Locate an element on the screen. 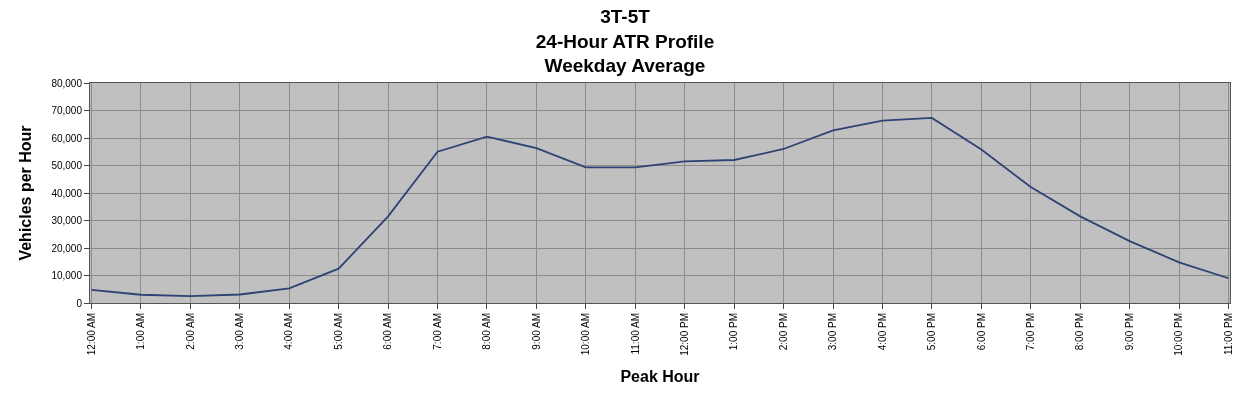 This screenshot has width=1250, height=413. x-tick-label: 1:00 AM is located at coordinates (141, 331).